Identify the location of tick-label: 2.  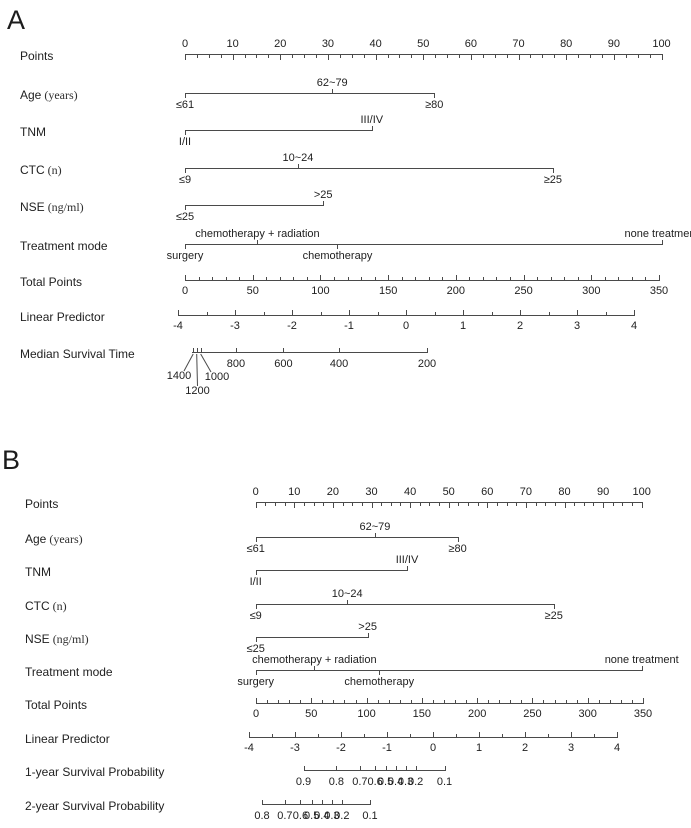
(520, 326).